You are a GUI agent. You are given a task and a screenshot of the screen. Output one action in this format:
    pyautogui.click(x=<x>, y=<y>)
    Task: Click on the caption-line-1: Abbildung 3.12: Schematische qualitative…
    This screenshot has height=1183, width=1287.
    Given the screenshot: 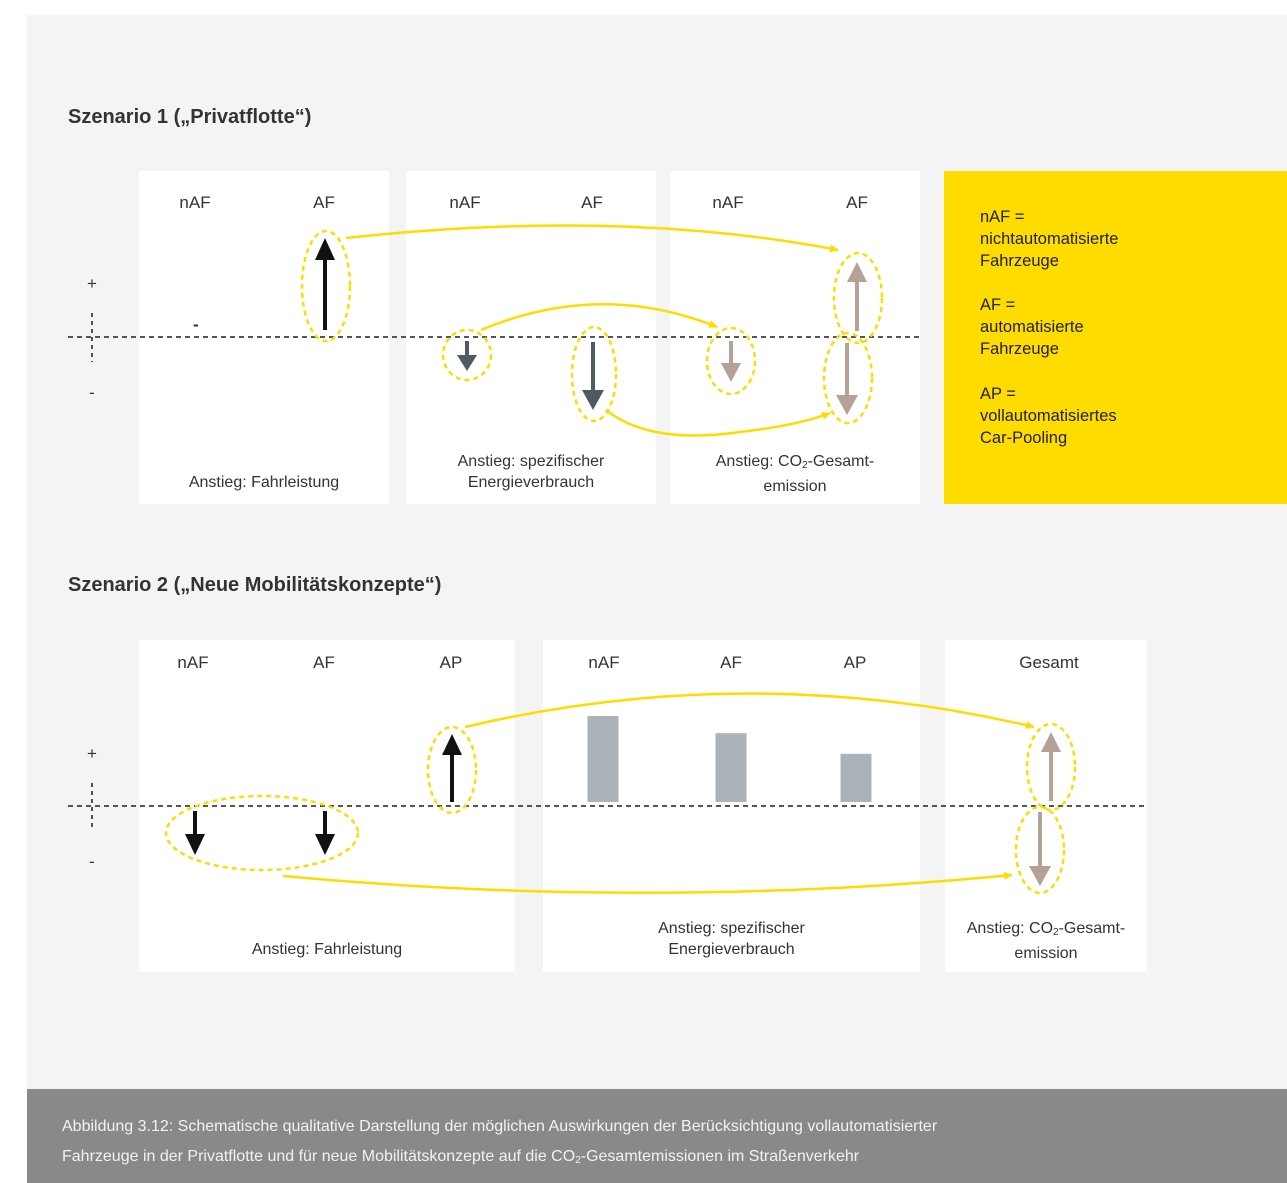 What is the action you would take?
    pyautogui.click(x=500, y=1126)
    